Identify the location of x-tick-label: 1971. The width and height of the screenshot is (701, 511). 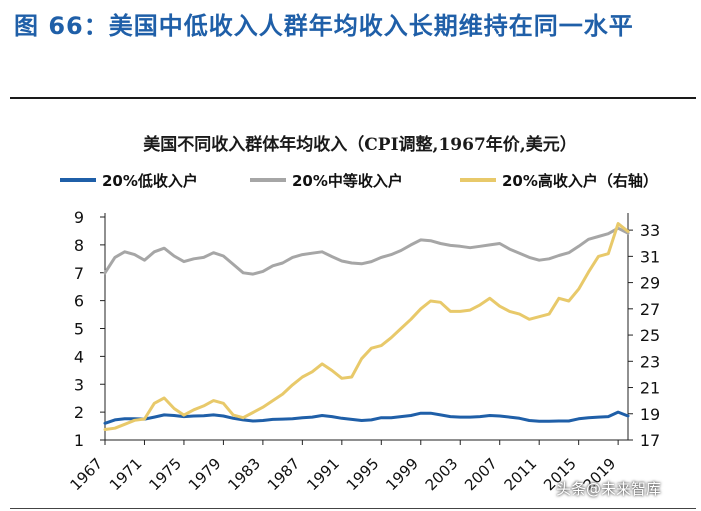
(126, 474).